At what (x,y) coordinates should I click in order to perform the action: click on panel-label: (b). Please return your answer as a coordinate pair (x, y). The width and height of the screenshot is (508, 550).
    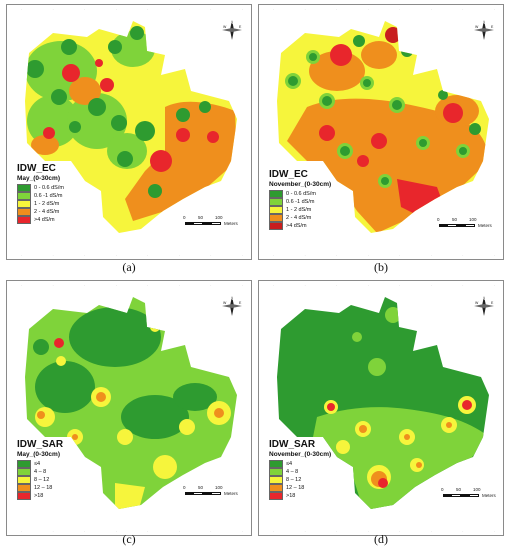
    Looking at the image, I should click on (381, 267).